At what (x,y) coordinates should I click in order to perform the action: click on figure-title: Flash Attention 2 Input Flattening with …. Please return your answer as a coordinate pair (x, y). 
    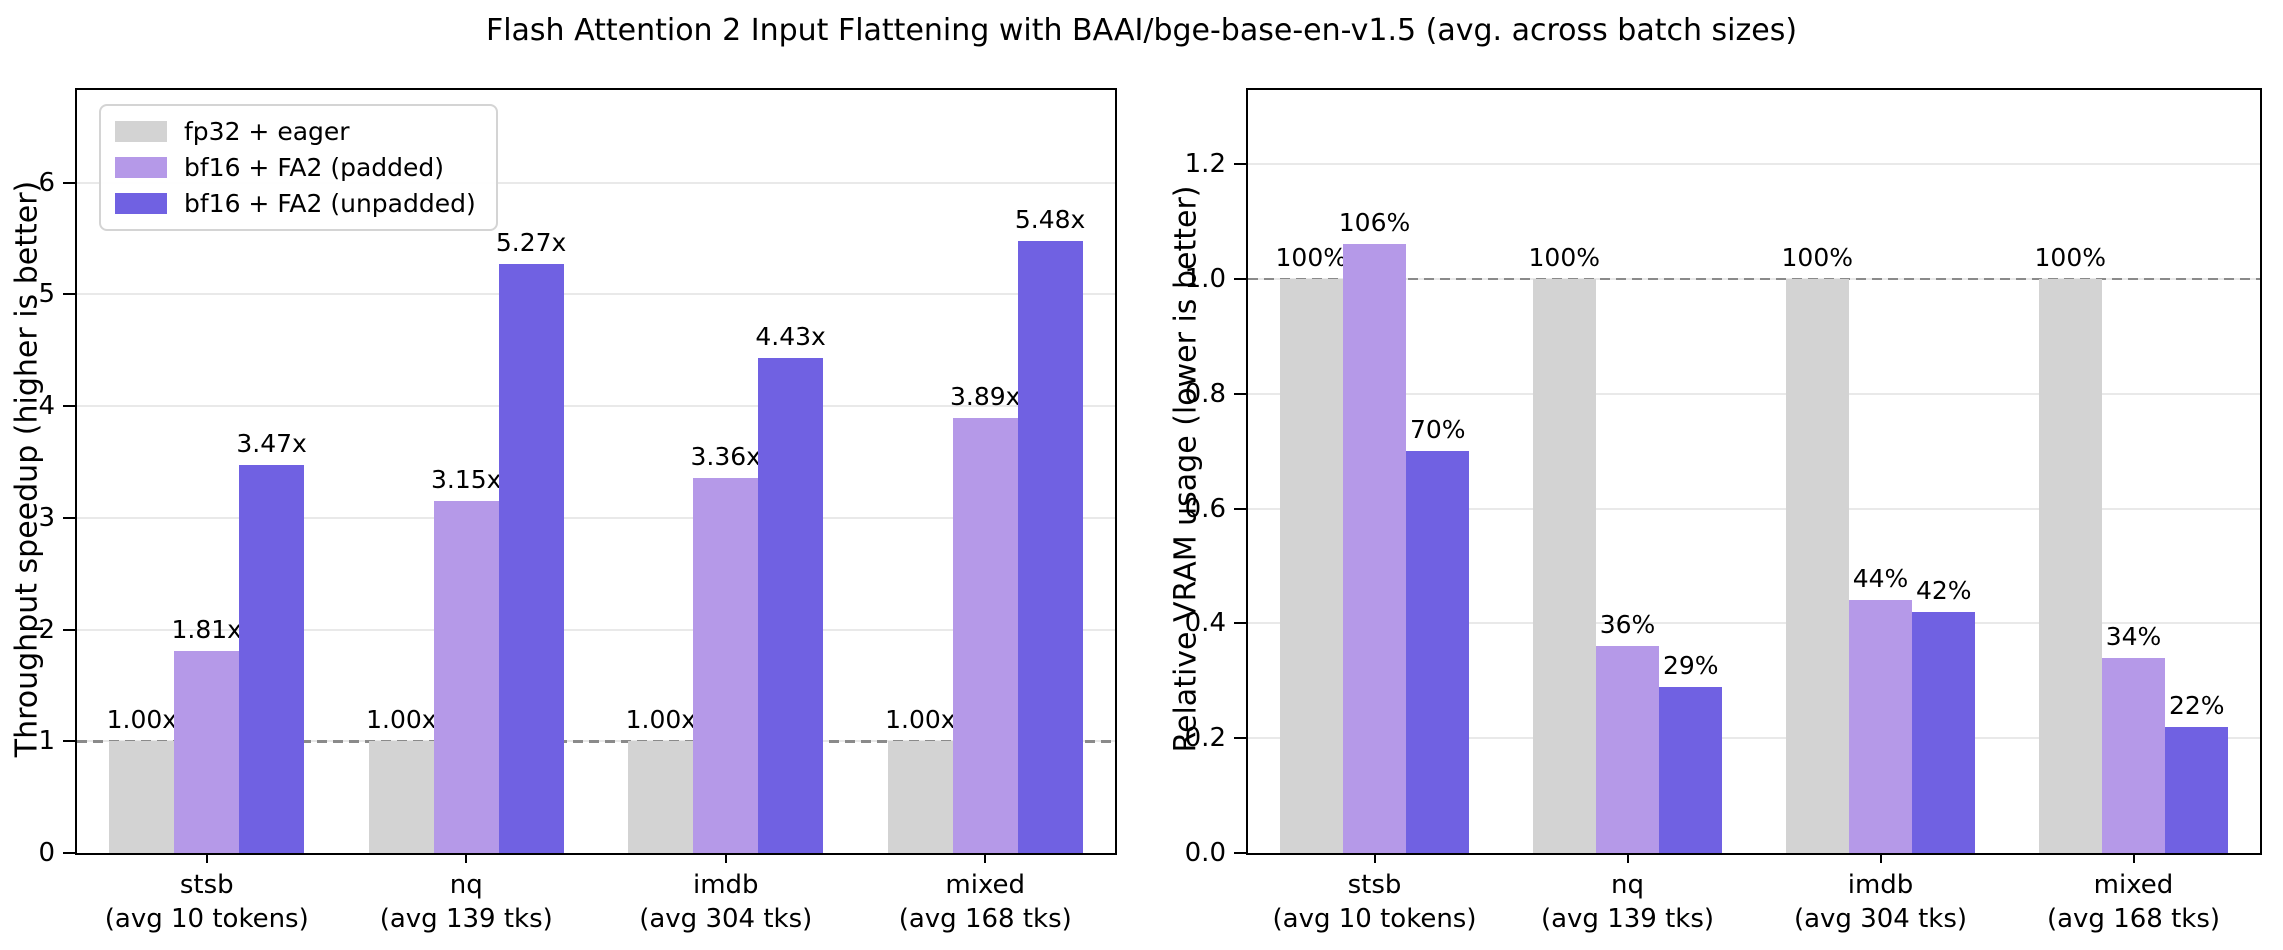
    Looking at the image, I should click on (1141, 30).